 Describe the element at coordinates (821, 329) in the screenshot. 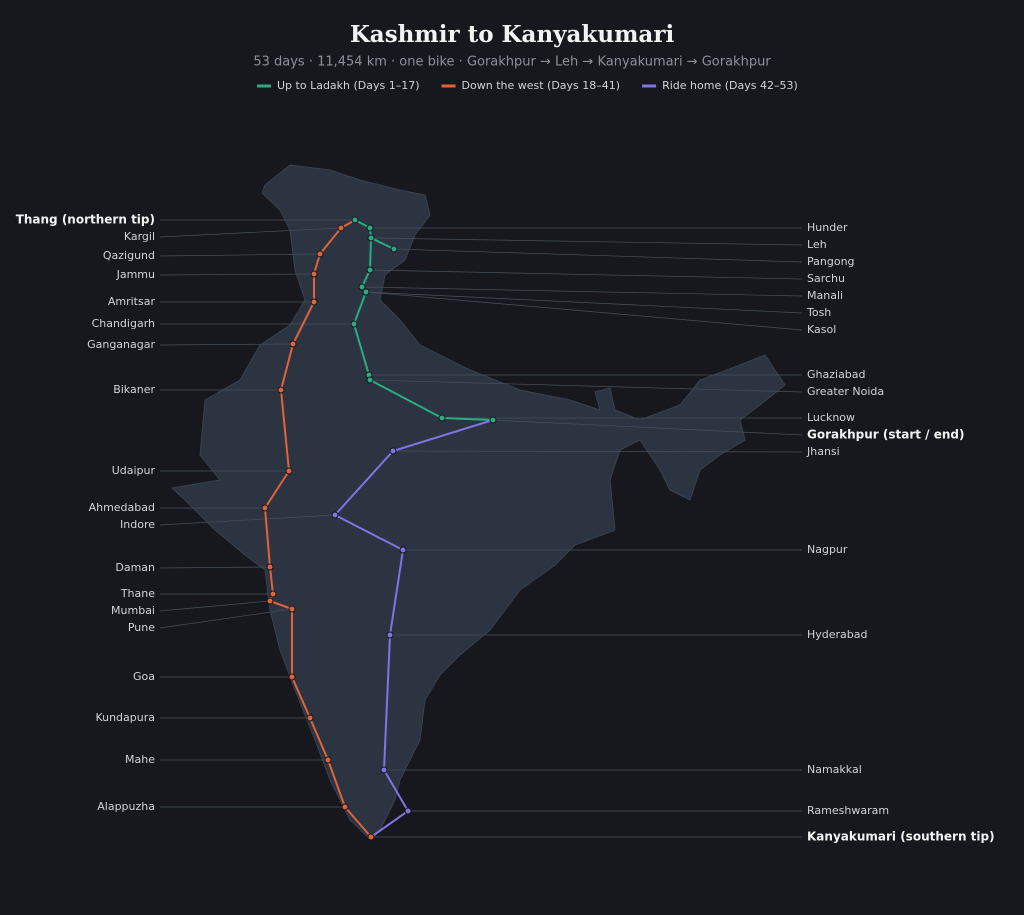

I see `city-label: Kasol` at that location.